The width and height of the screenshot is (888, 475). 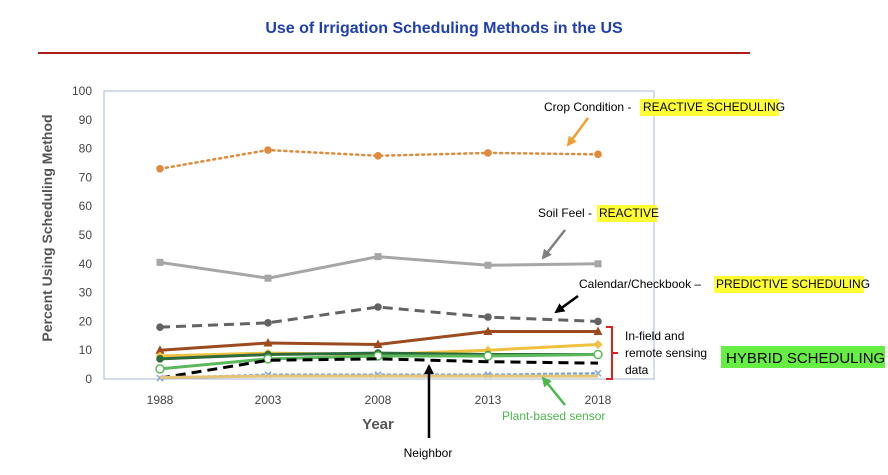 I want to click on annotation-crop-highlight: REACTIVE SCHEDULING, so click(x=714, y=107).